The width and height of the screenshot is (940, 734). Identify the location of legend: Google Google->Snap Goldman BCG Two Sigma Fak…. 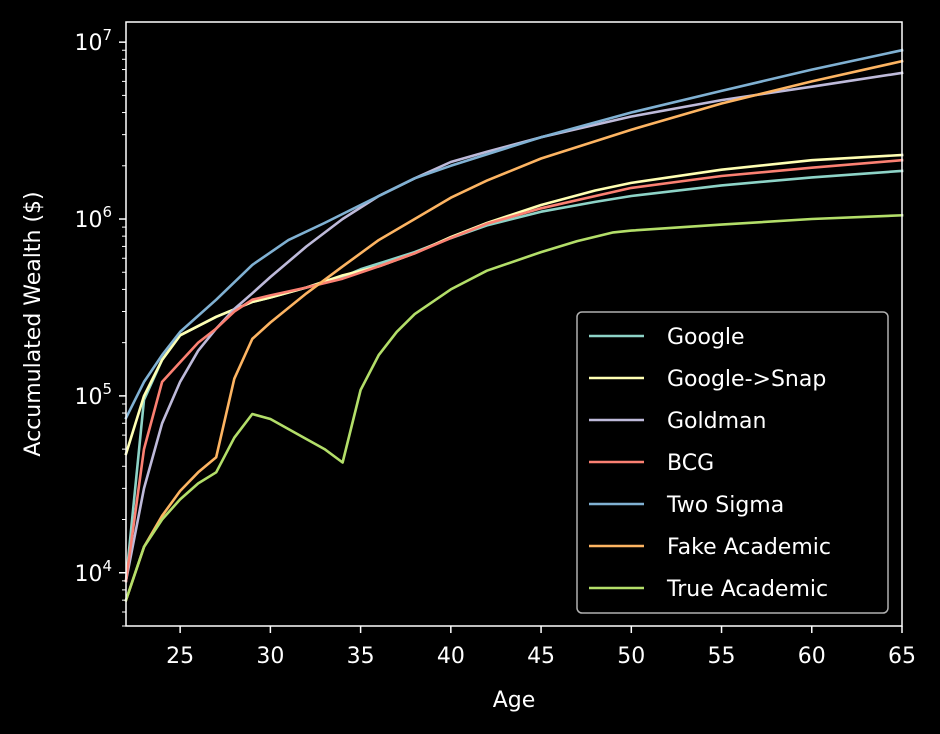
(732, 462).